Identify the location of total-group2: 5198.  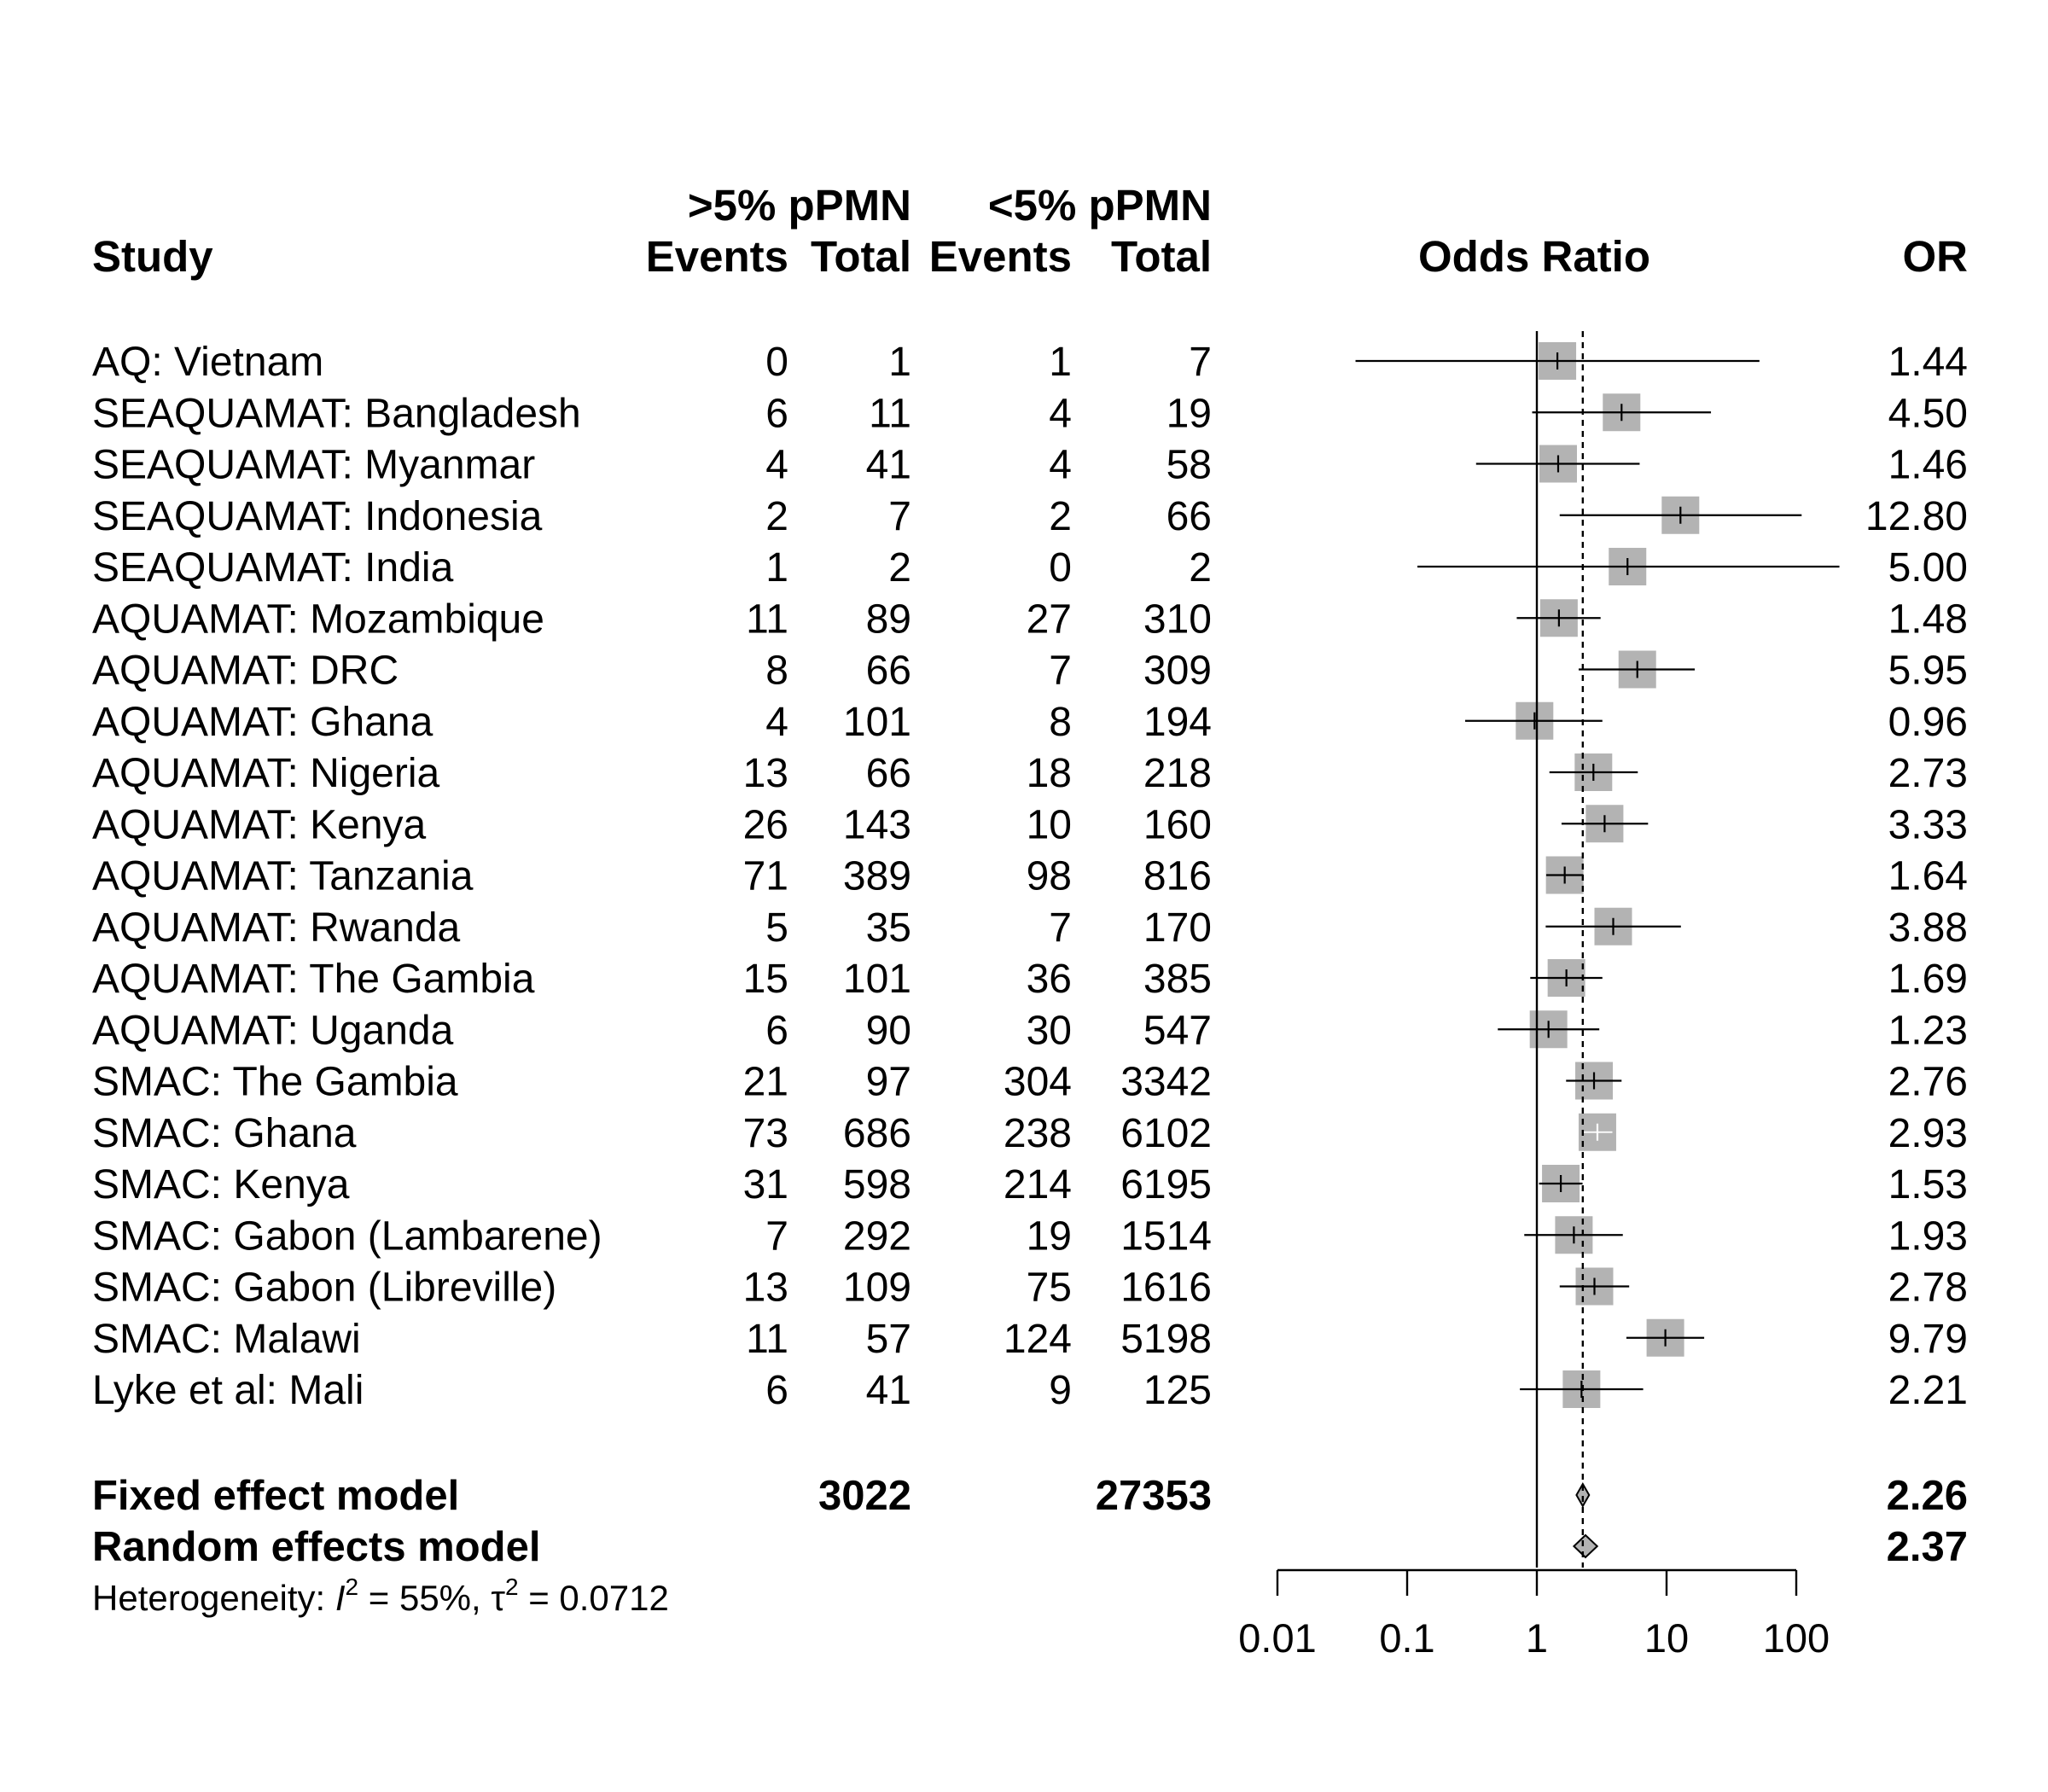
(1166, 1339).